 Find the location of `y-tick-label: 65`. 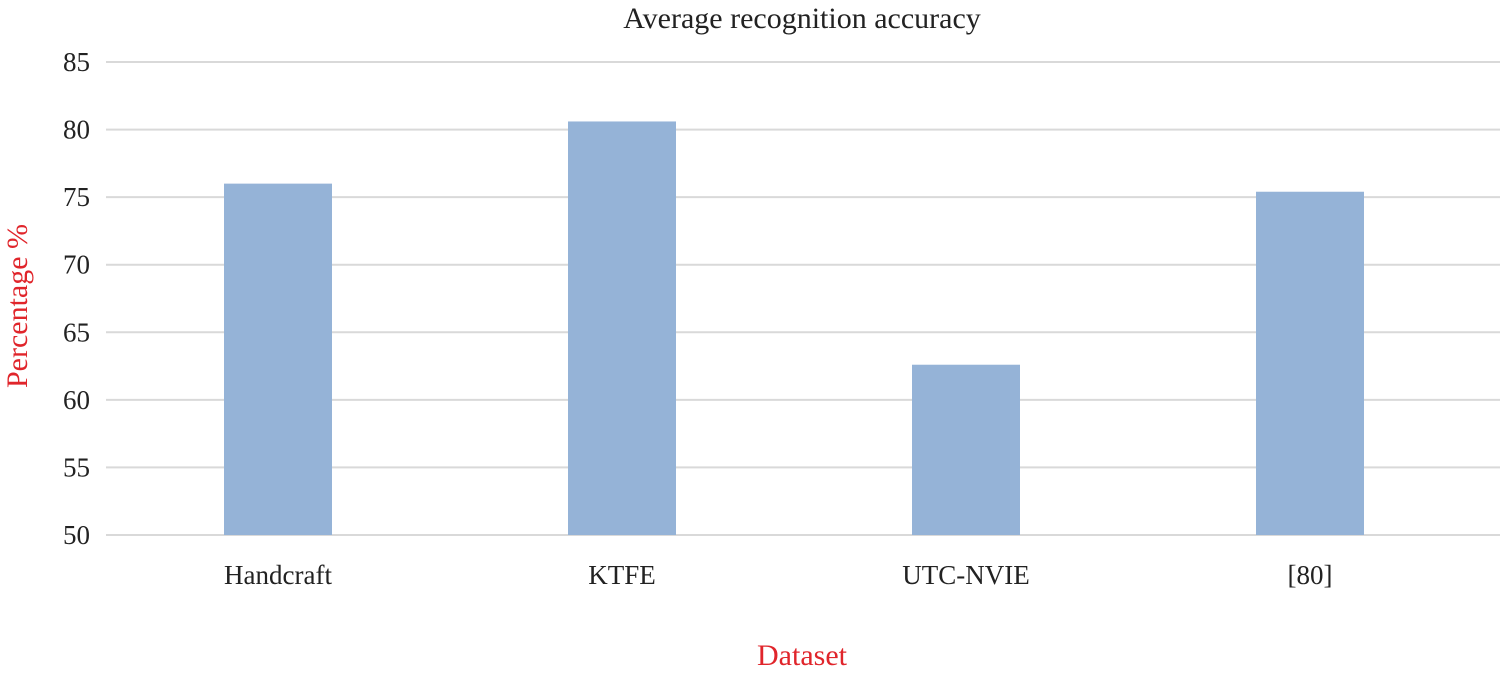

y-tick-label: 65 is located at coordinates (76, 332).